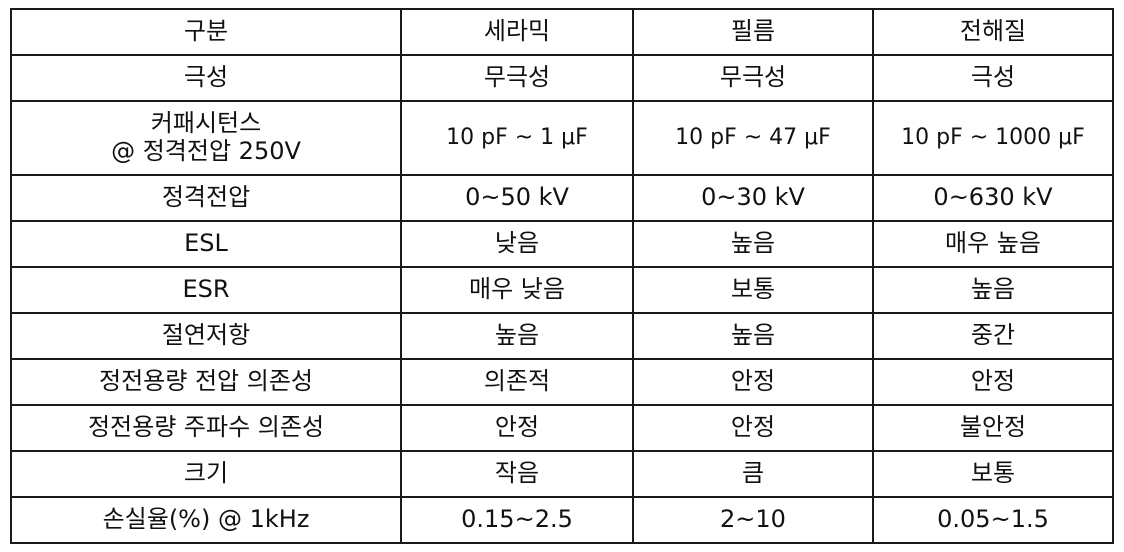 This screenshot has width=1124, height=552. I want to click on table-row-esl: ESL 낮음 높음 매우 높음, so click(562, 244).